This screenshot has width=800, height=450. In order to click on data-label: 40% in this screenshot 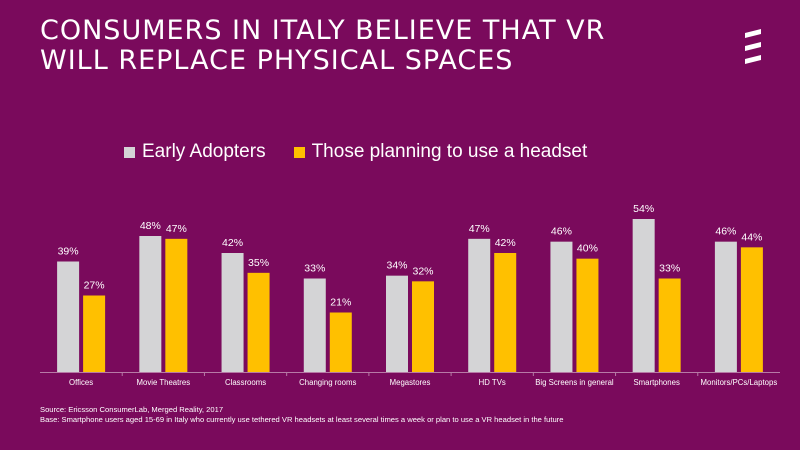, I will do `click(587, 249)`.